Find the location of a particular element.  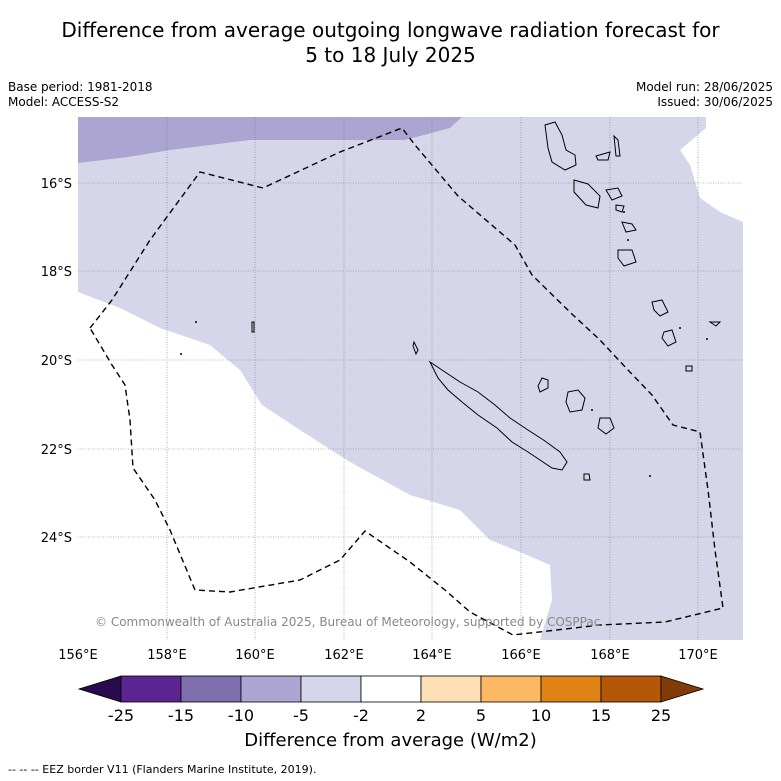

tanna-island is located at coordinates (660, 308).